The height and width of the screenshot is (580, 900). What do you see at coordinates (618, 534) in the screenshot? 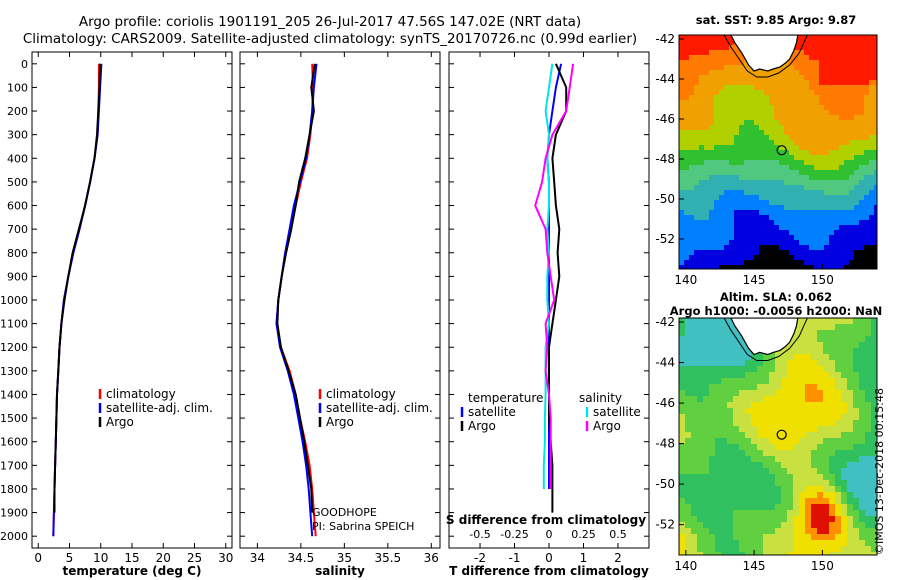
I see `x-tick-label-top: 0.5` at bounding box center [618, 534].